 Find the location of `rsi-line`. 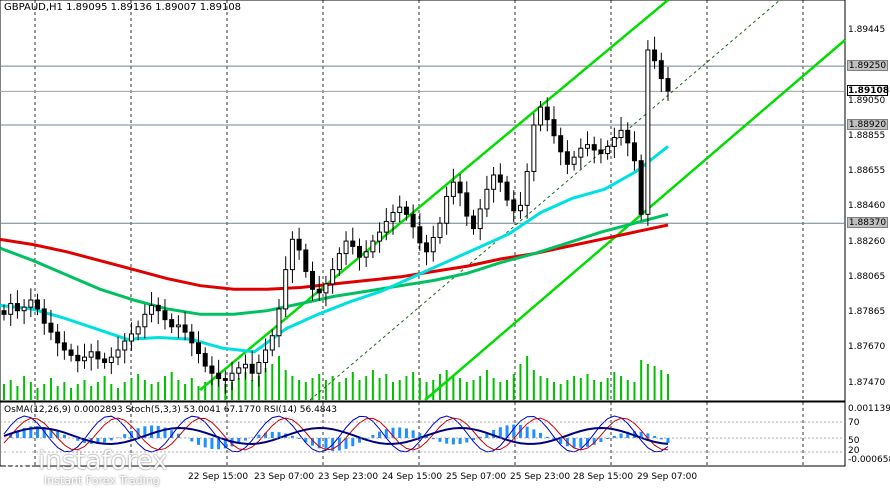

rsi-line is located at coordinates (336, 436).